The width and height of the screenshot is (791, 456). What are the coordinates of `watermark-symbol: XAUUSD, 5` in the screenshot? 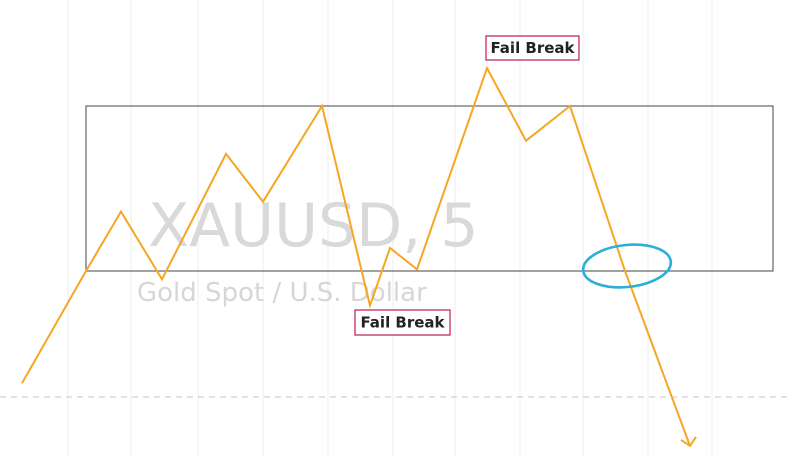 It's located at (313, 226).